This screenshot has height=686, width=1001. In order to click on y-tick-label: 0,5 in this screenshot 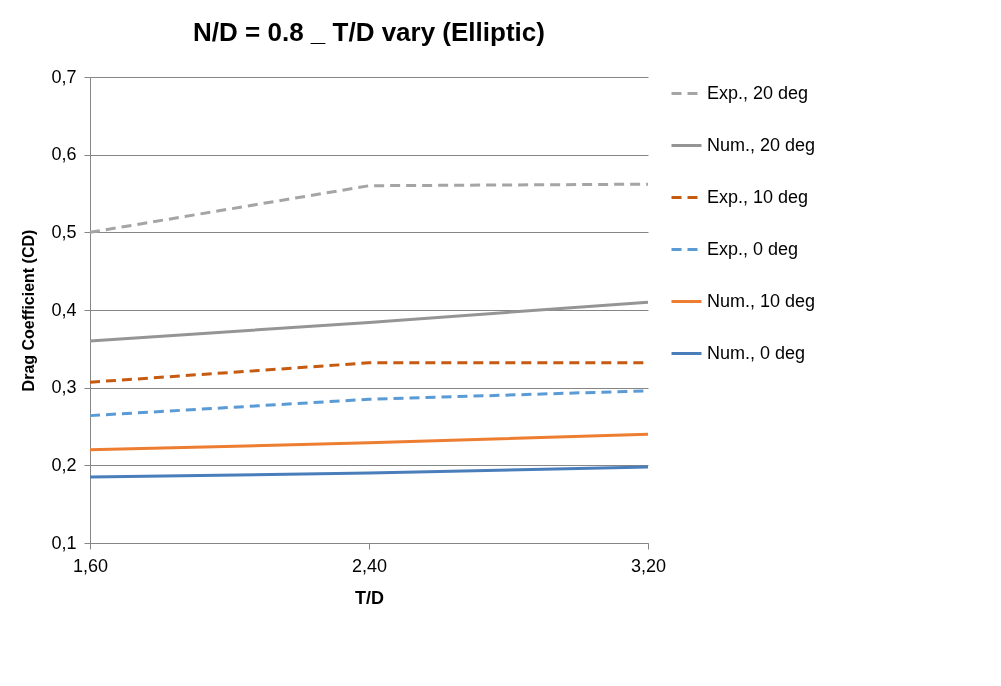, I will do `click(64, 231)`.